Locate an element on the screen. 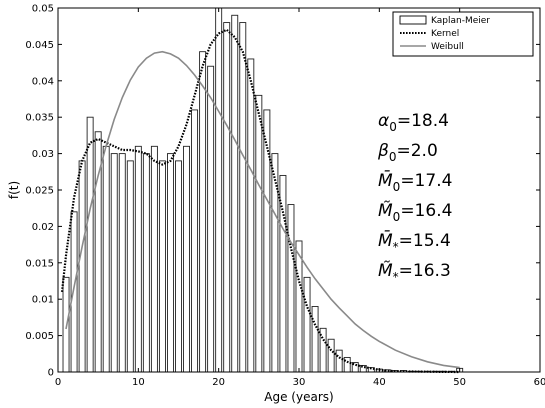  x-axis-label: Age (years) is located at coordinates (298, 397).